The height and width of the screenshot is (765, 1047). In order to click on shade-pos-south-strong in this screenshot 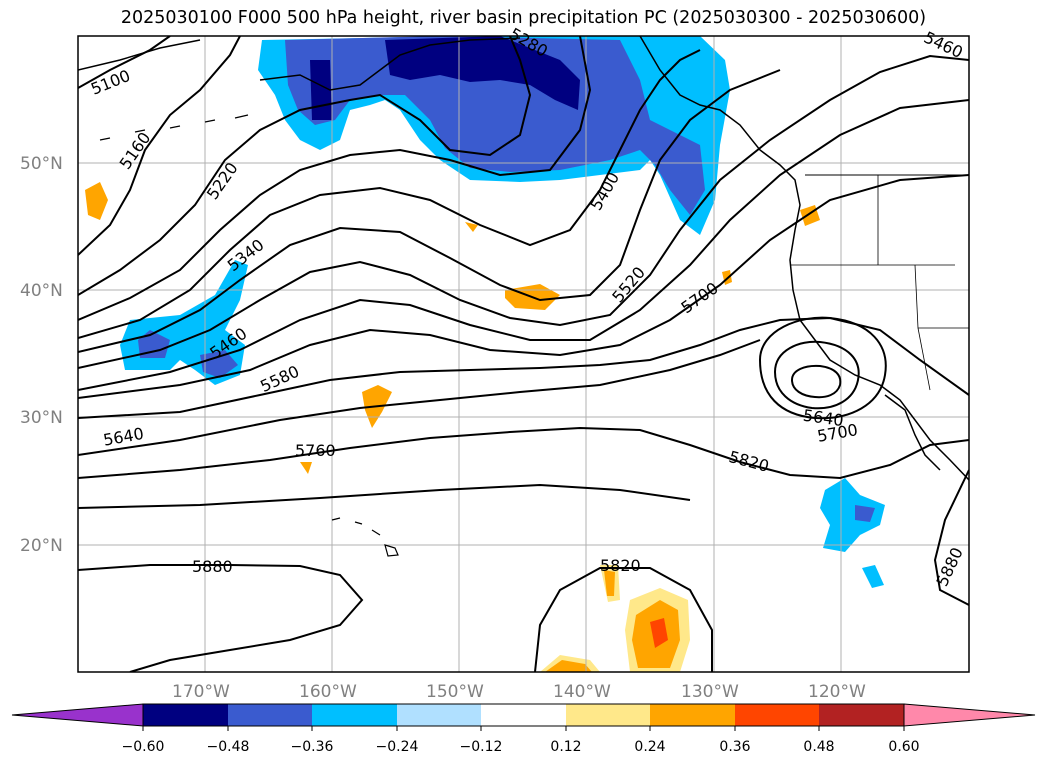, I will do `click(659, 633)`.